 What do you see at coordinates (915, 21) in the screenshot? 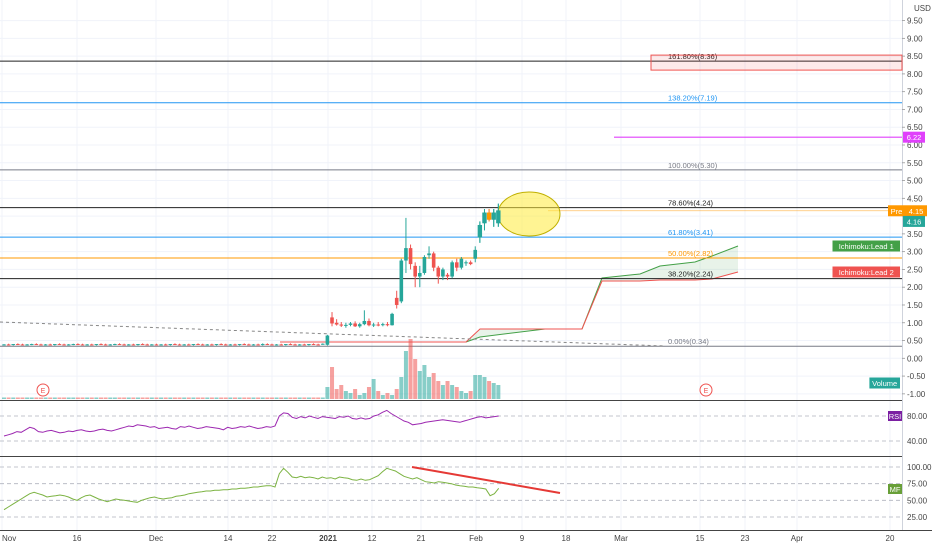
I see `price-tick-label: 9.50` at bounding box center [915, 21].